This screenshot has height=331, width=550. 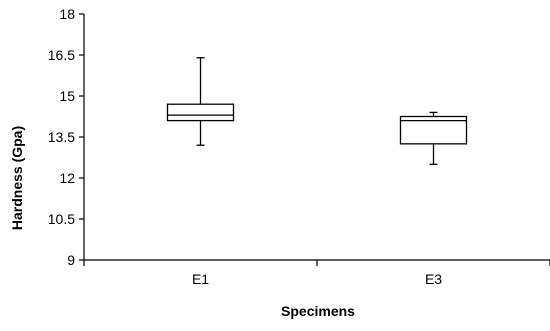 What do you see at coordinates (67, 96) in the screenshot?
I see `y-tick-label: 15` at bounding box center [67, 96].